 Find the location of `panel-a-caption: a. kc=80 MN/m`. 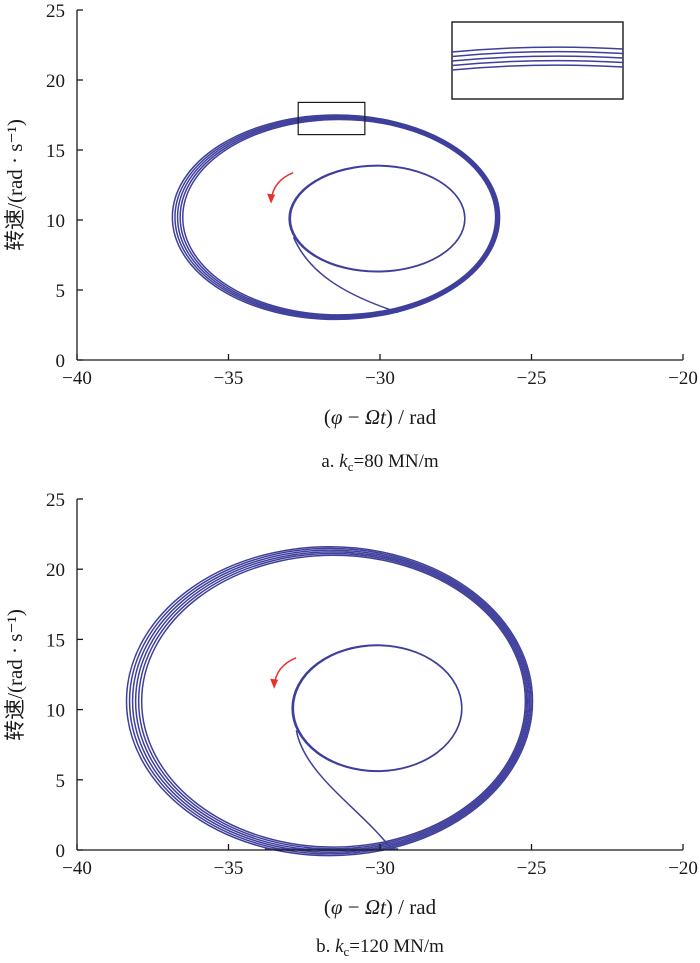

panel-a-caption: a. kc=80 MN/m is located at coordinates (380, 462).